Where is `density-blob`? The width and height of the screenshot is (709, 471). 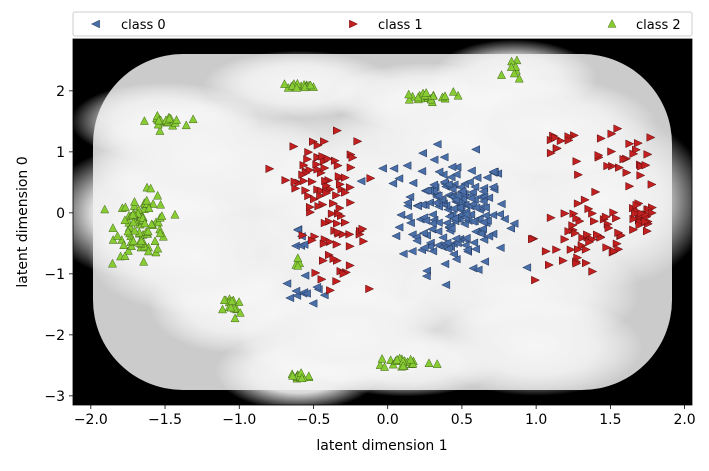
density-blob is located at coordinates (343, 335).